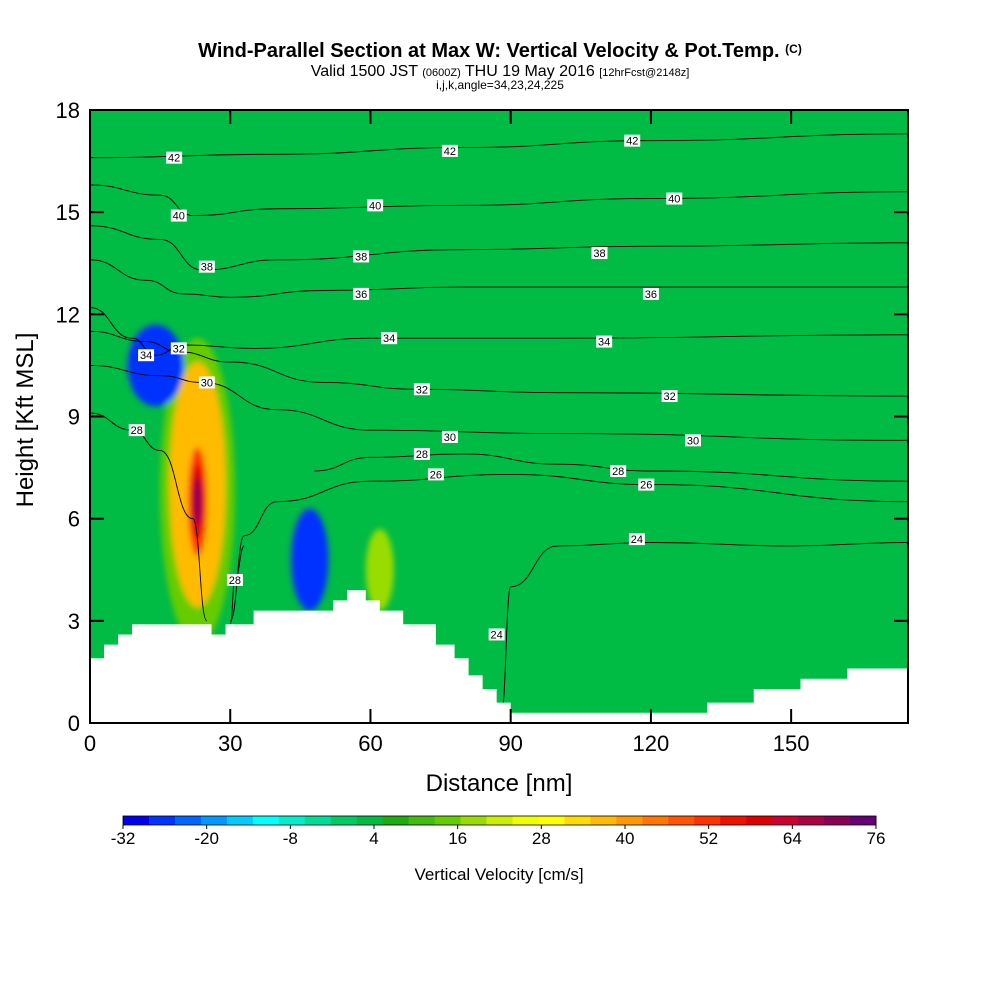 This screenshot has width=1000, height=1000. Describe the element at coordinates (499, 656) in the screenshot. I see `terrain-mask` at that location.